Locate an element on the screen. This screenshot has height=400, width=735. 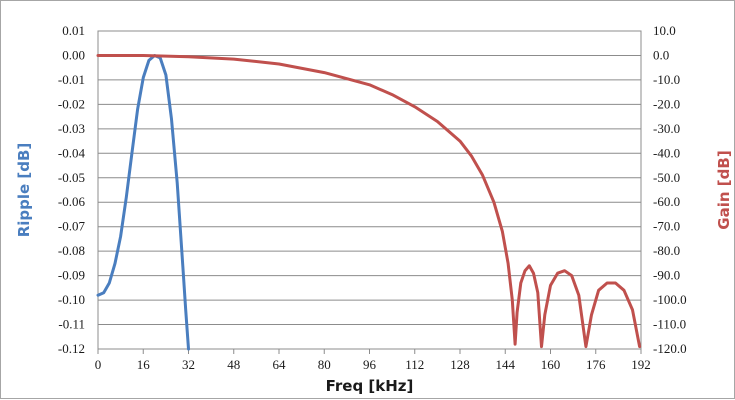
y-right-tick-label: 10.0 is located at coordinates (664, 30).